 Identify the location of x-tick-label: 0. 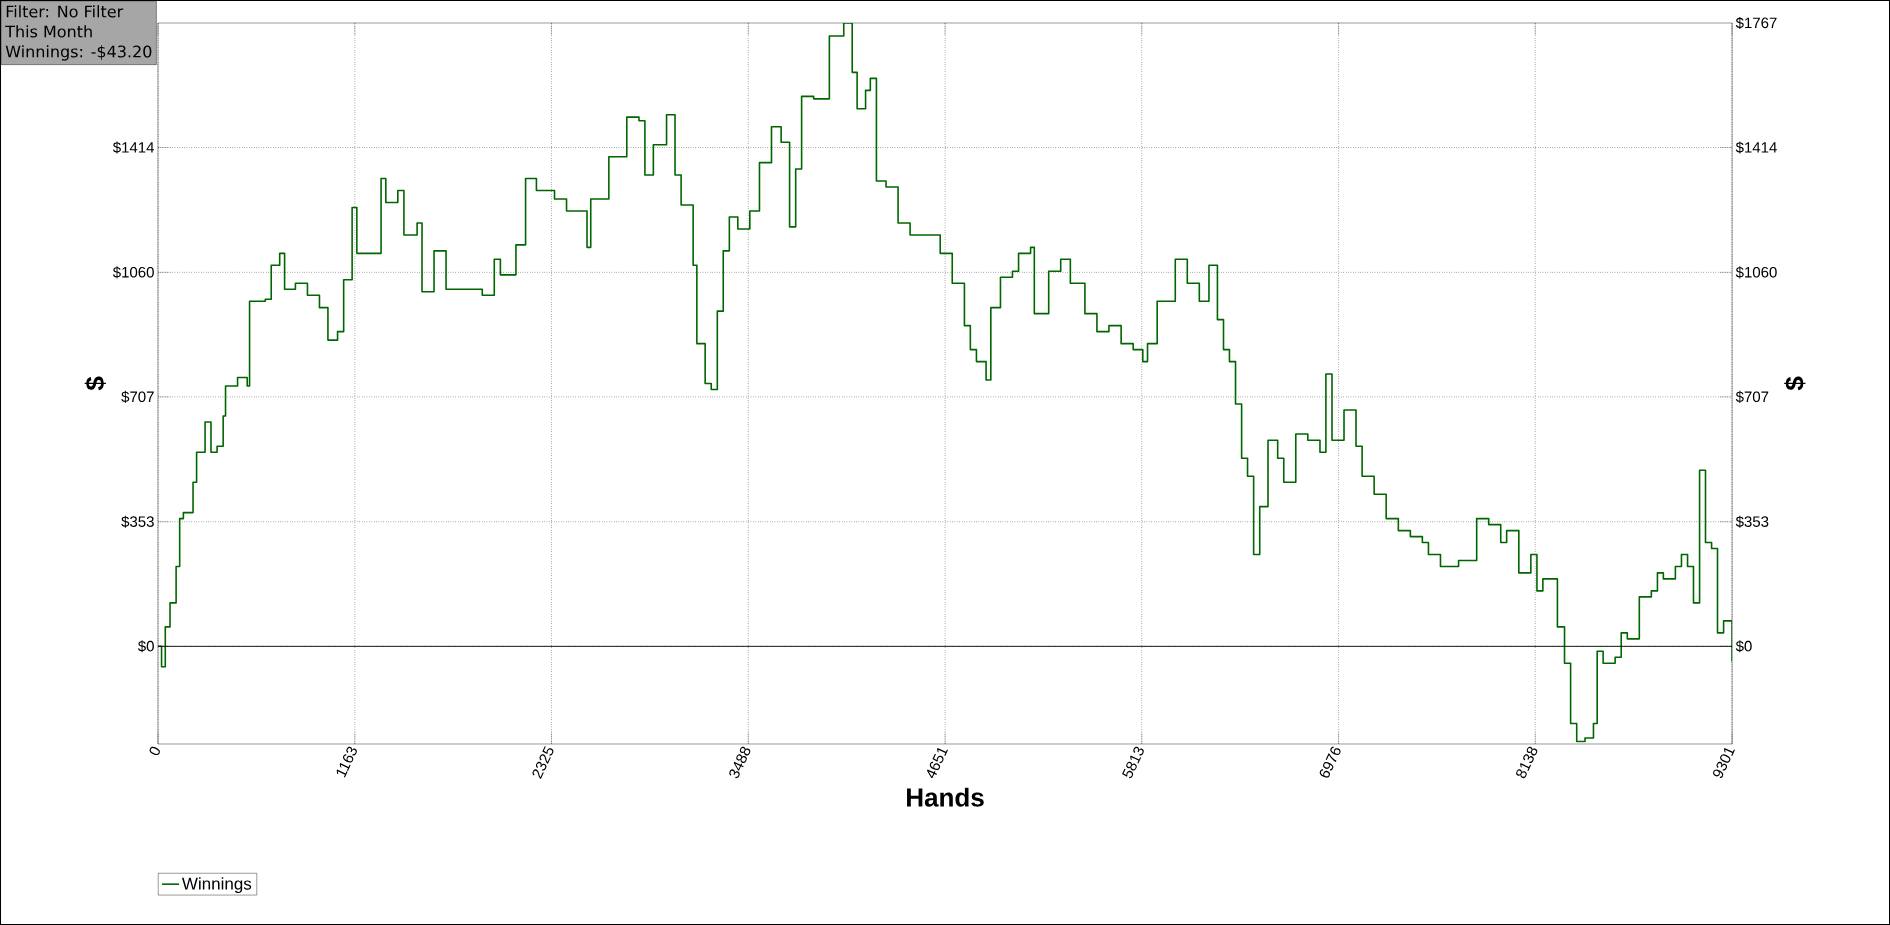
(154, 751).